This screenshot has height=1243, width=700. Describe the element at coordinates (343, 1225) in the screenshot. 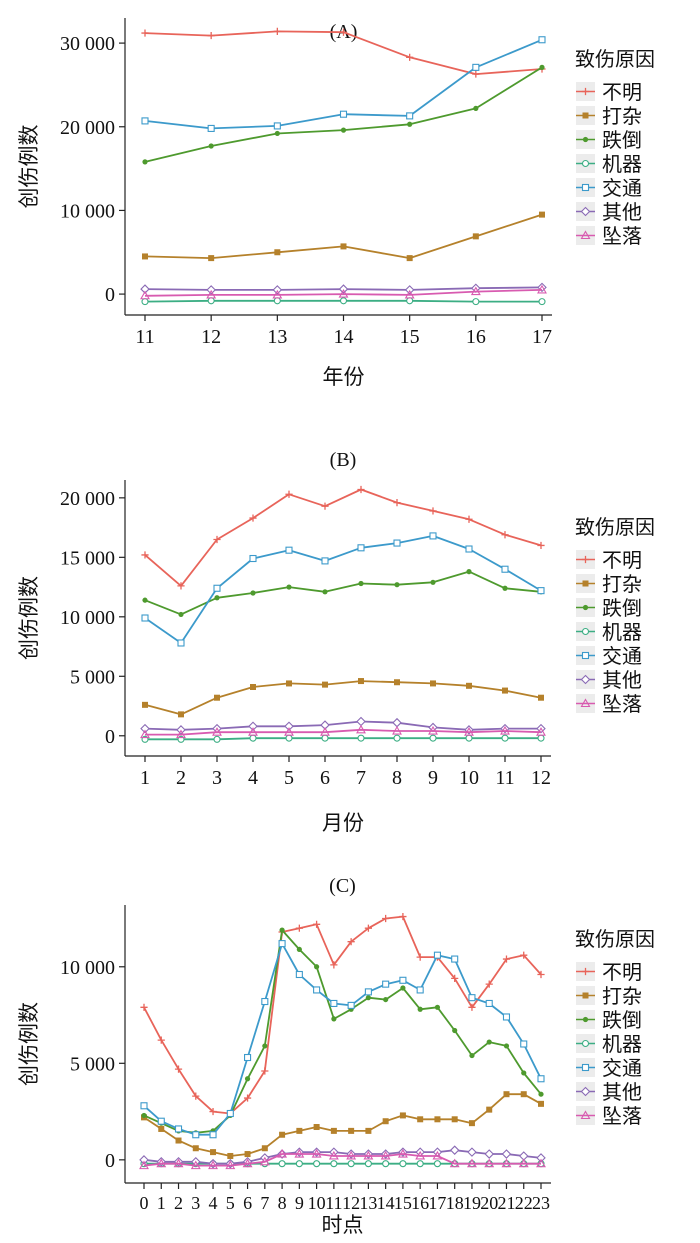

I see `x-axis-title: 时点` at that location.